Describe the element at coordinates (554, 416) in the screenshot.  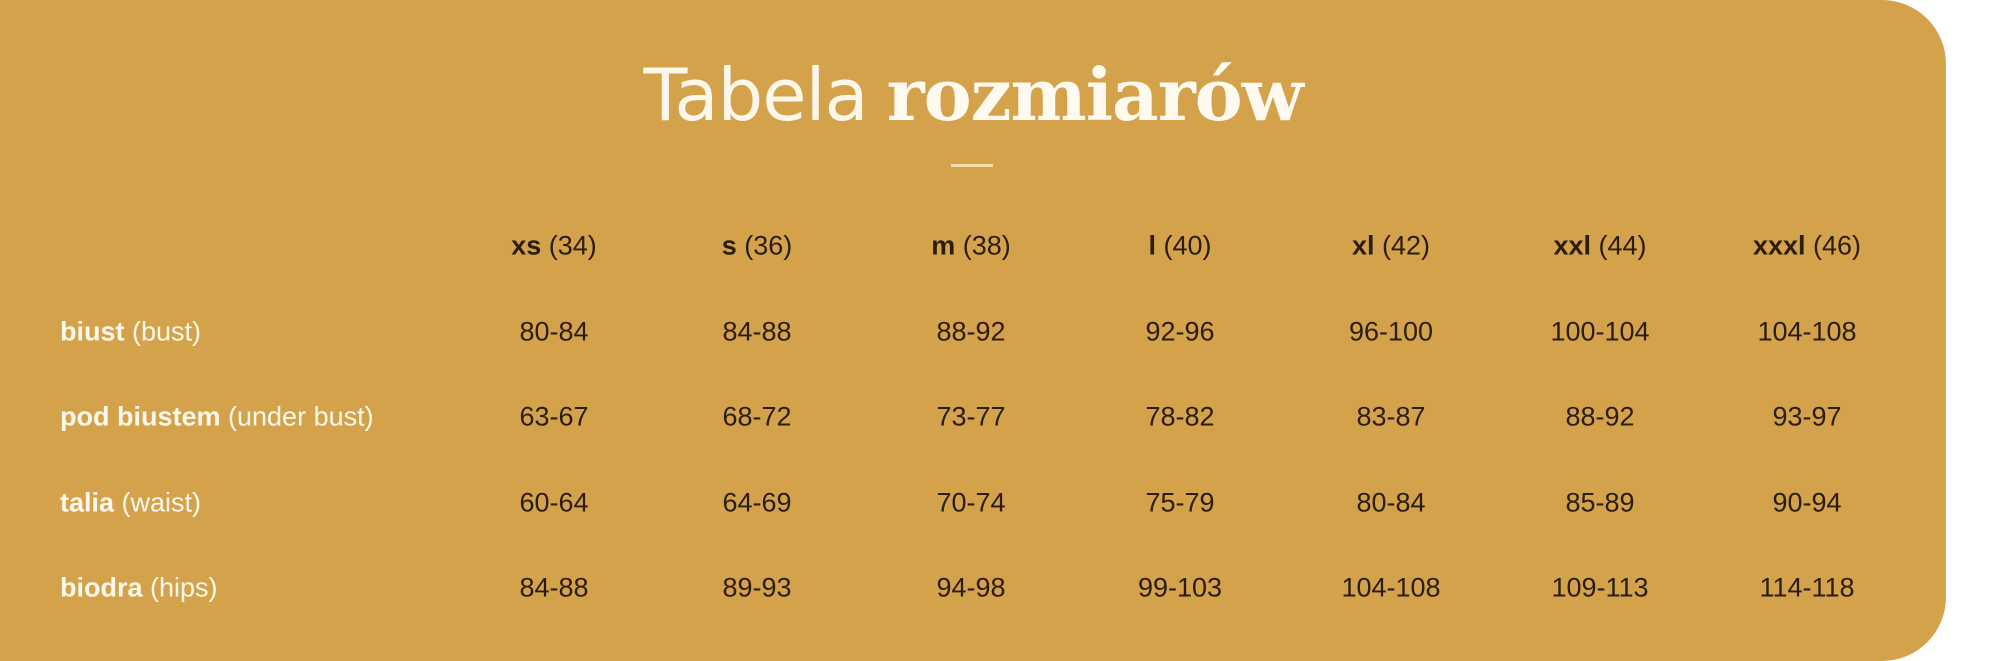
I see `table-cell: 63-67` at that location.